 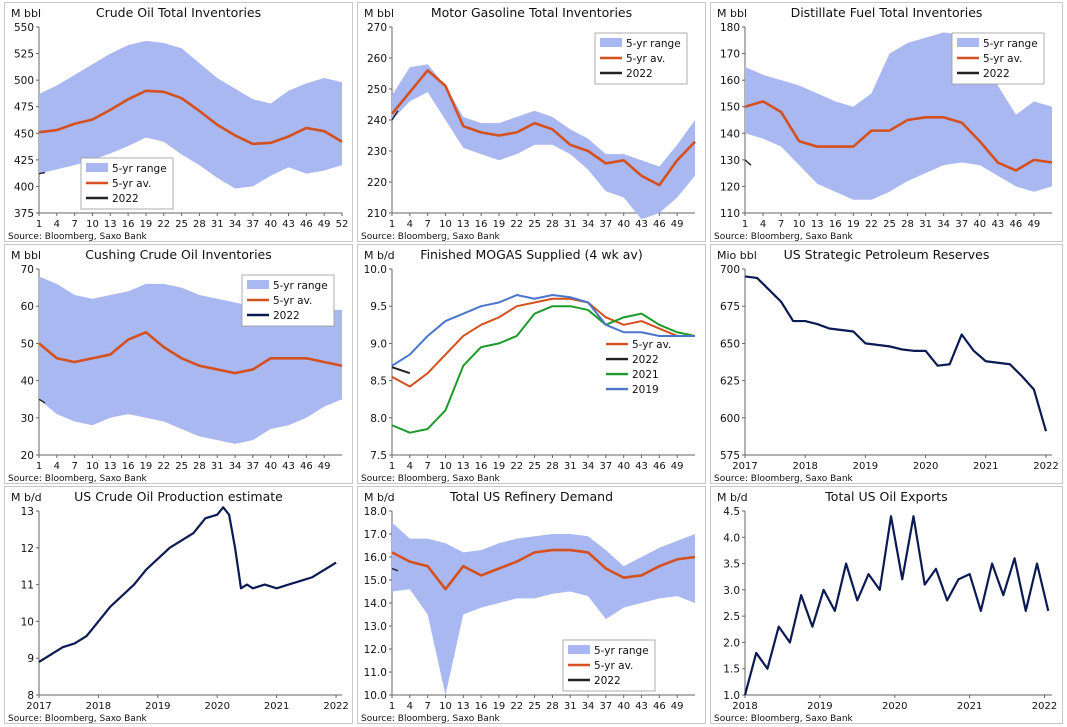 What do you see at coordinates (30, 696) in the screenshot?
I see `y-tick-label: 8` at bounding box center [30, 696].